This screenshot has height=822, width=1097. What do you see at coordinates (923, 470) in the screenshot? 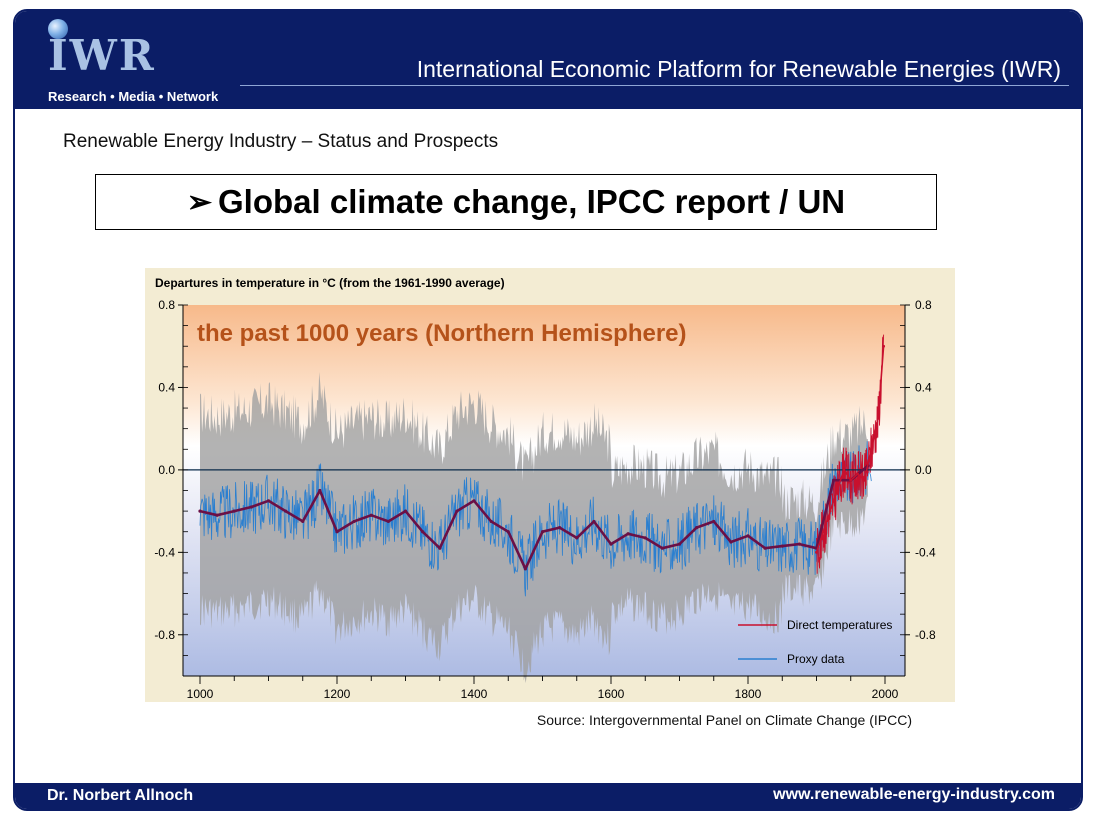
I see `y-tick-label-right: 0.0` at bounding box center [923, 470].